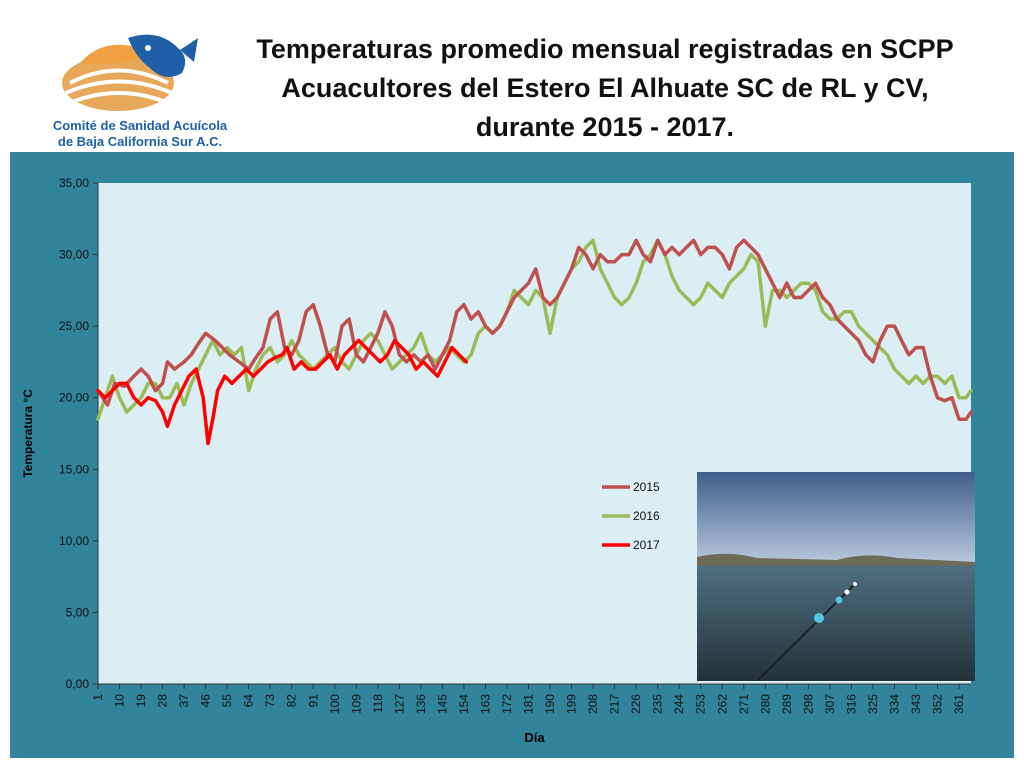 The height and width of the screenshot is (768, 1024). I want to click on y-tick-label: 5,00, so click(78, 612).